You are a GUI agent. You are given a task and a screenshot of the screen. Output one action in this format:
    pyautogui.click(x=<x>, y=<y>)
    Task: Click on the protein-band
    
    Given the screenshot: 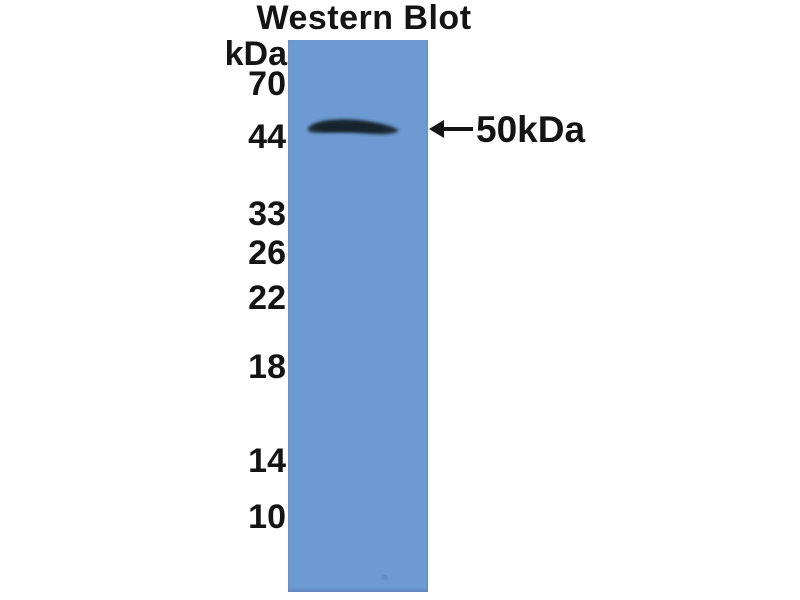 What is the action you would take?
    pyautogui.click(x=353, y=127)
    